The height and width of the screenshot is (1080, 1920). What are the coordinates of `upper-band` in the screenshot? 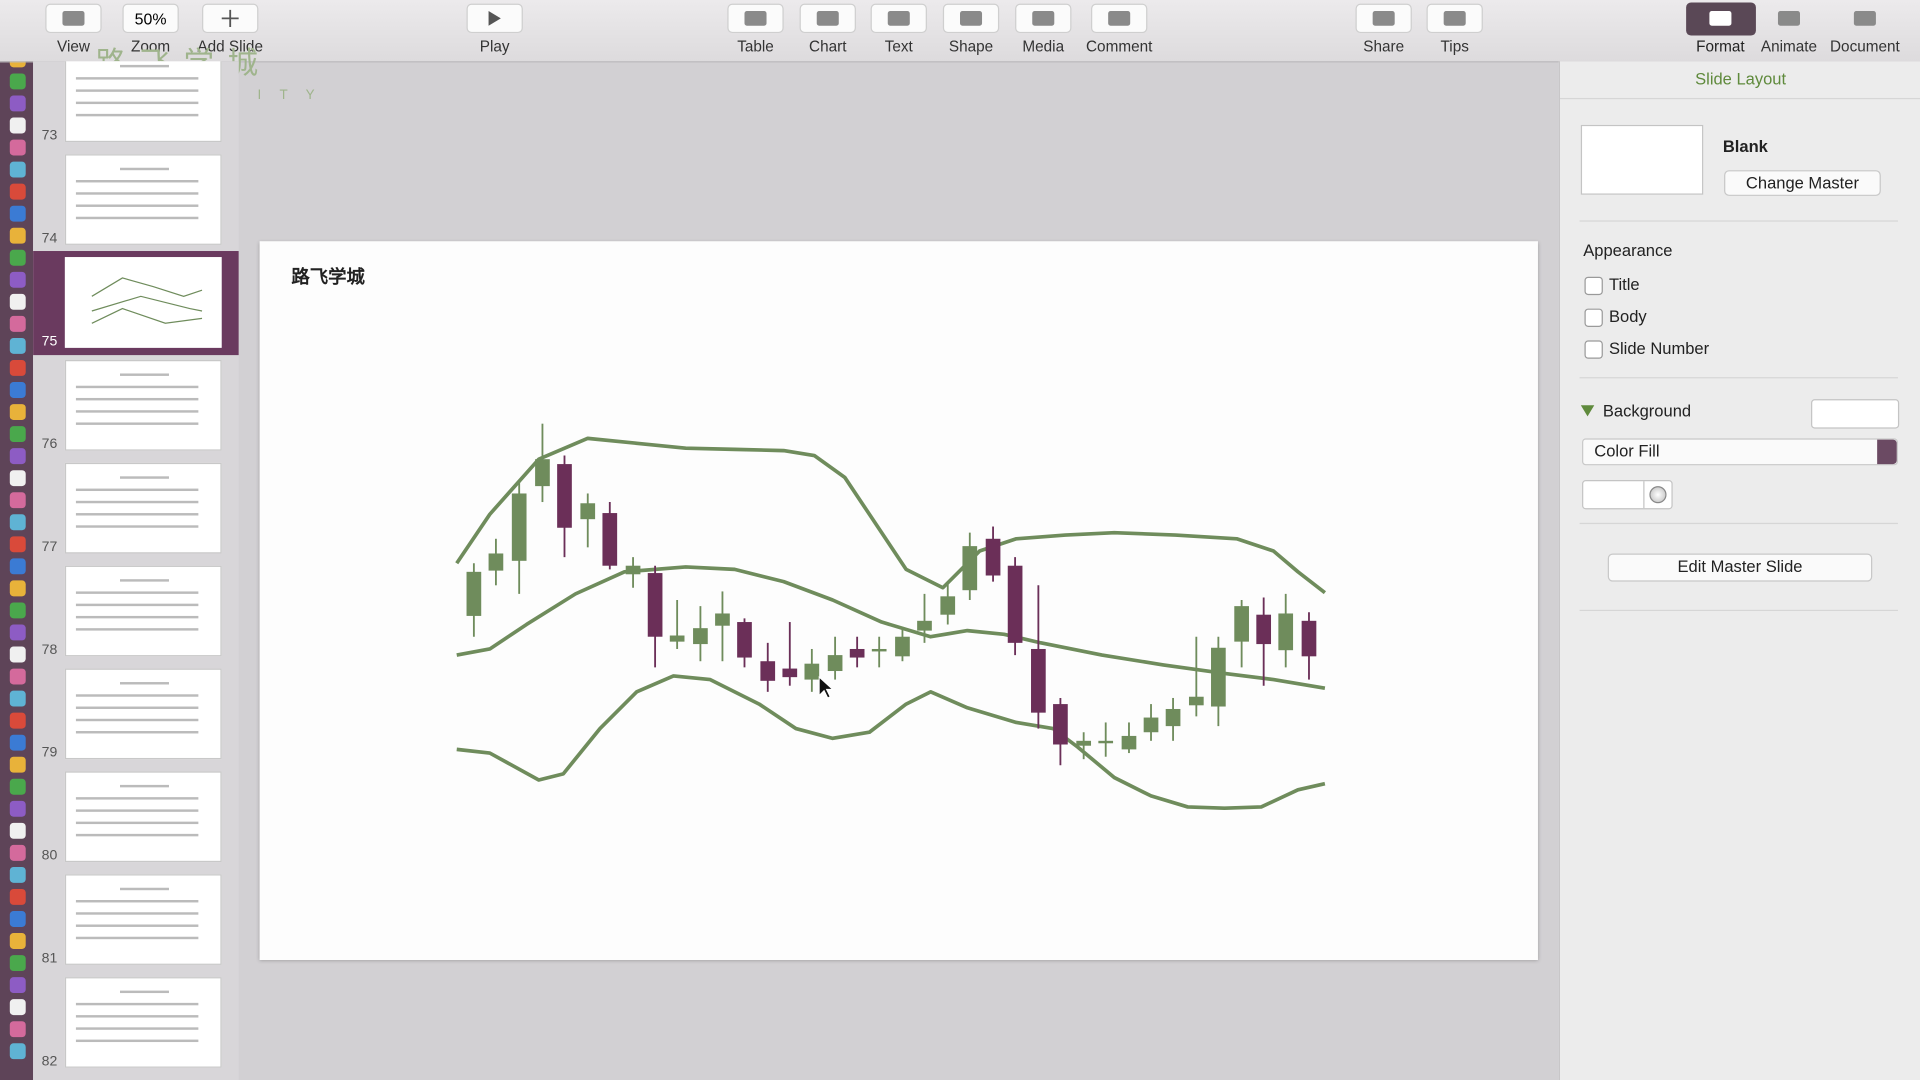 It's located at (891, 515).